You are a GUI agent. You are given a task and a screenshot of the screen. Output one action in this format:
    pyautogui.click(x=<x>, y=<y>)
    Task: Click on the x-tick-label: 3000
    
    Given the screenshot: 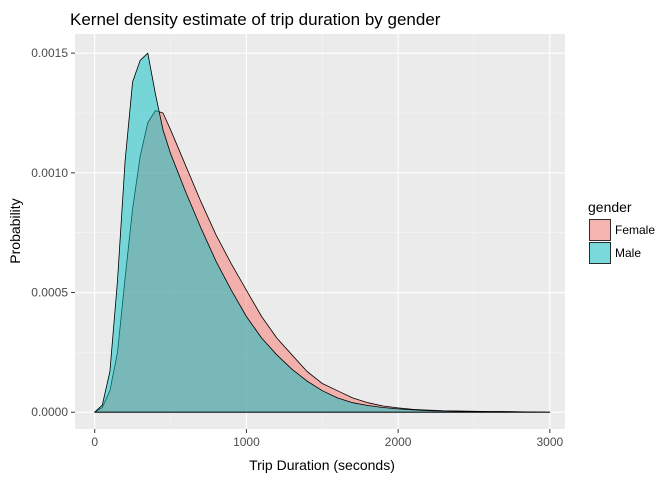 What is the action you would take?
    pyautogui.click(x=549, y=442)
    